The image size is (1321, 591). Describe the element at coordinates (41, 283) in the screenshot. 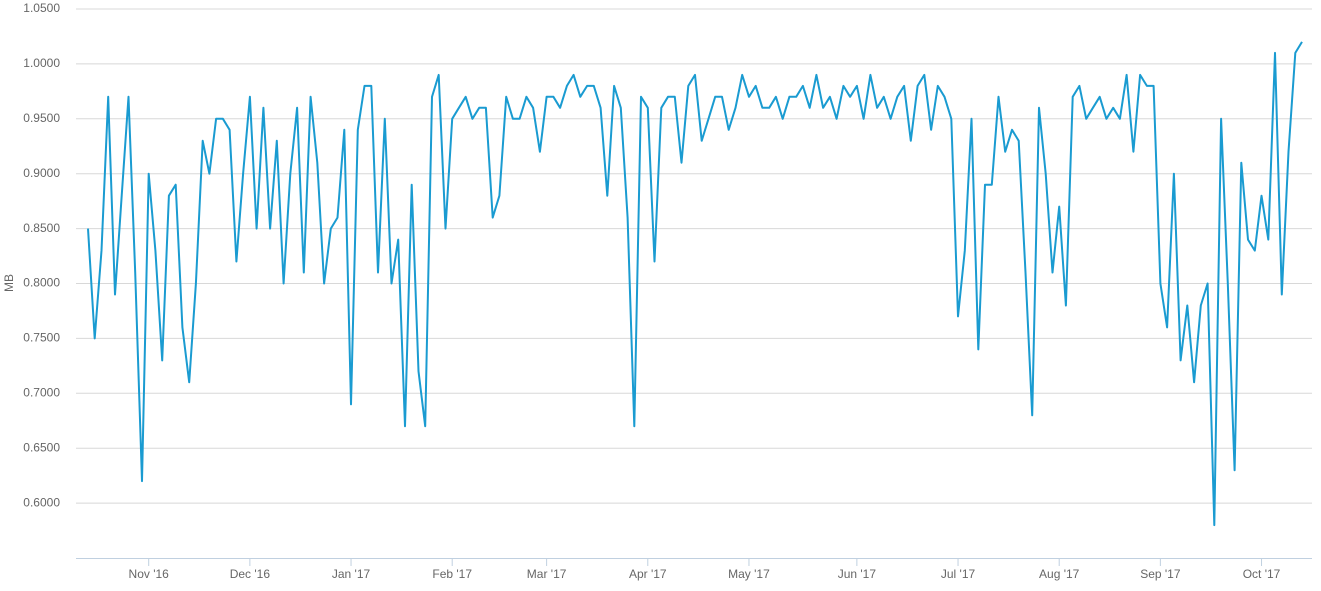

I see `y-tick-label: 0.8000` at that location.